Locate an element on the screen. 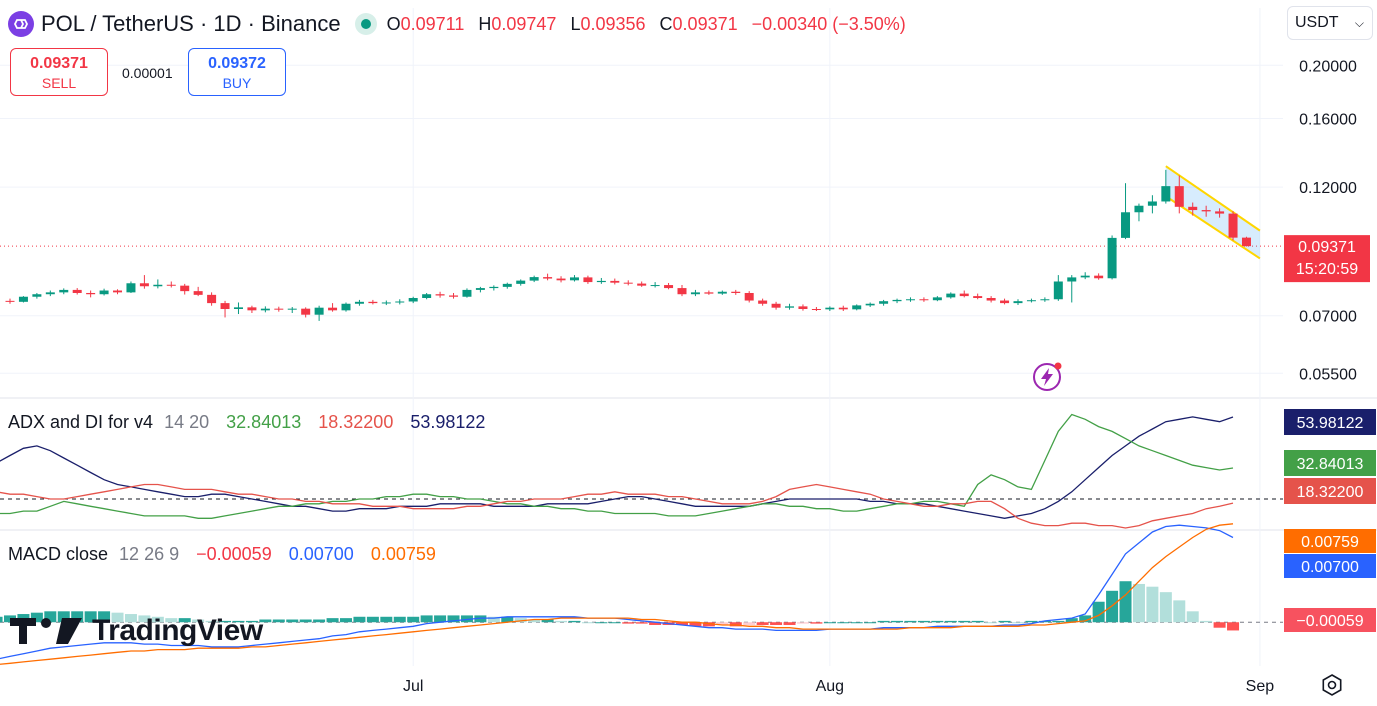  sell-button: 0.09371 SELL is located at coordinates (59, 72).